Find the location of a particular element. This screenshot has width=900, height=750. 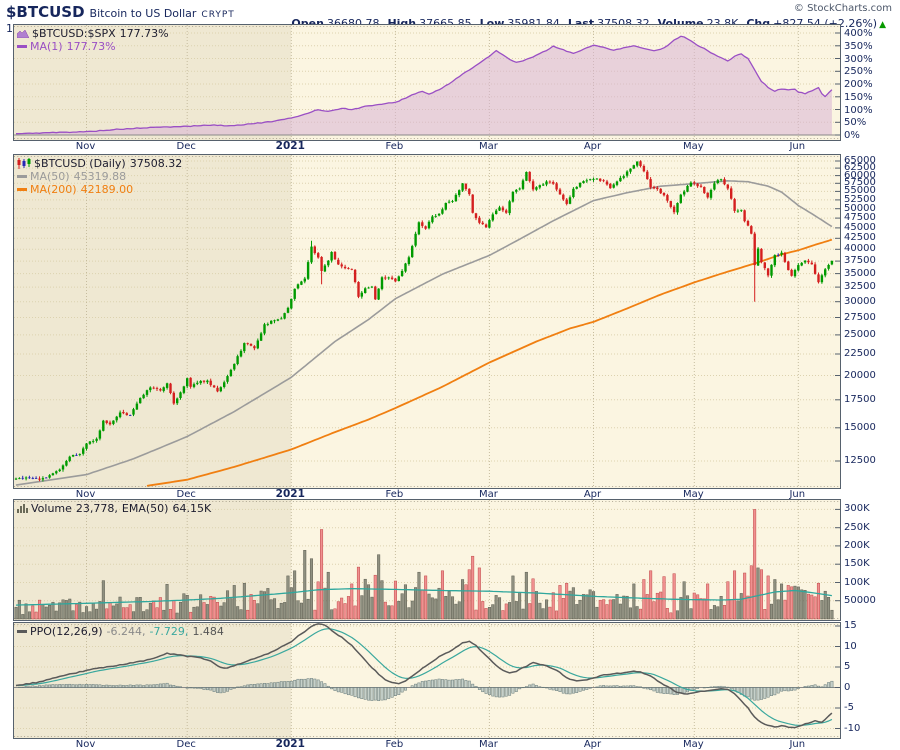

volume-legend: Volume 23,778, EMA(50) 64.15K is located at coordinates (114, 508).